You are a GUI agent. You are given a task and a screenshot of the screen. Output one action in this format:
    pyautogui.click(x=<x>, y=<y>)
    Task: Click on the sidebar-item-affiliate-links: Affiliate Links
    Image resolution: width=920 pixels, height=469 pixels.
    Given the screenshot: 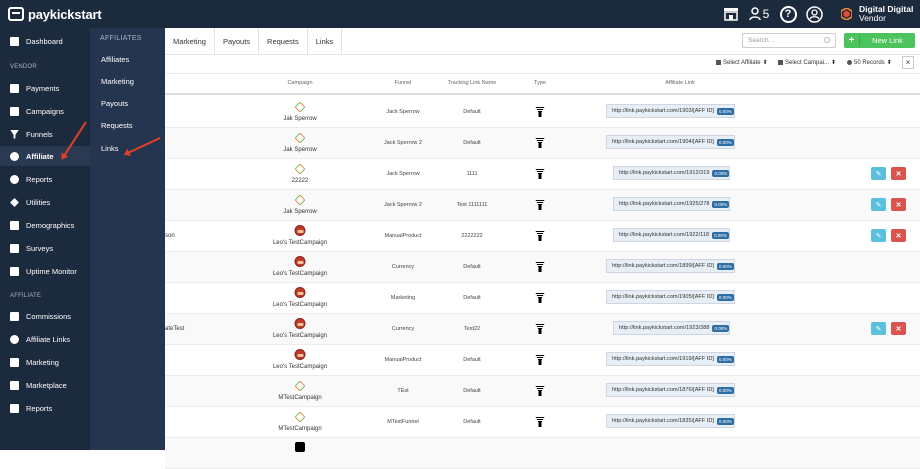 What is the action you would take?
    pyautogui.click(x=45, y=339)
    